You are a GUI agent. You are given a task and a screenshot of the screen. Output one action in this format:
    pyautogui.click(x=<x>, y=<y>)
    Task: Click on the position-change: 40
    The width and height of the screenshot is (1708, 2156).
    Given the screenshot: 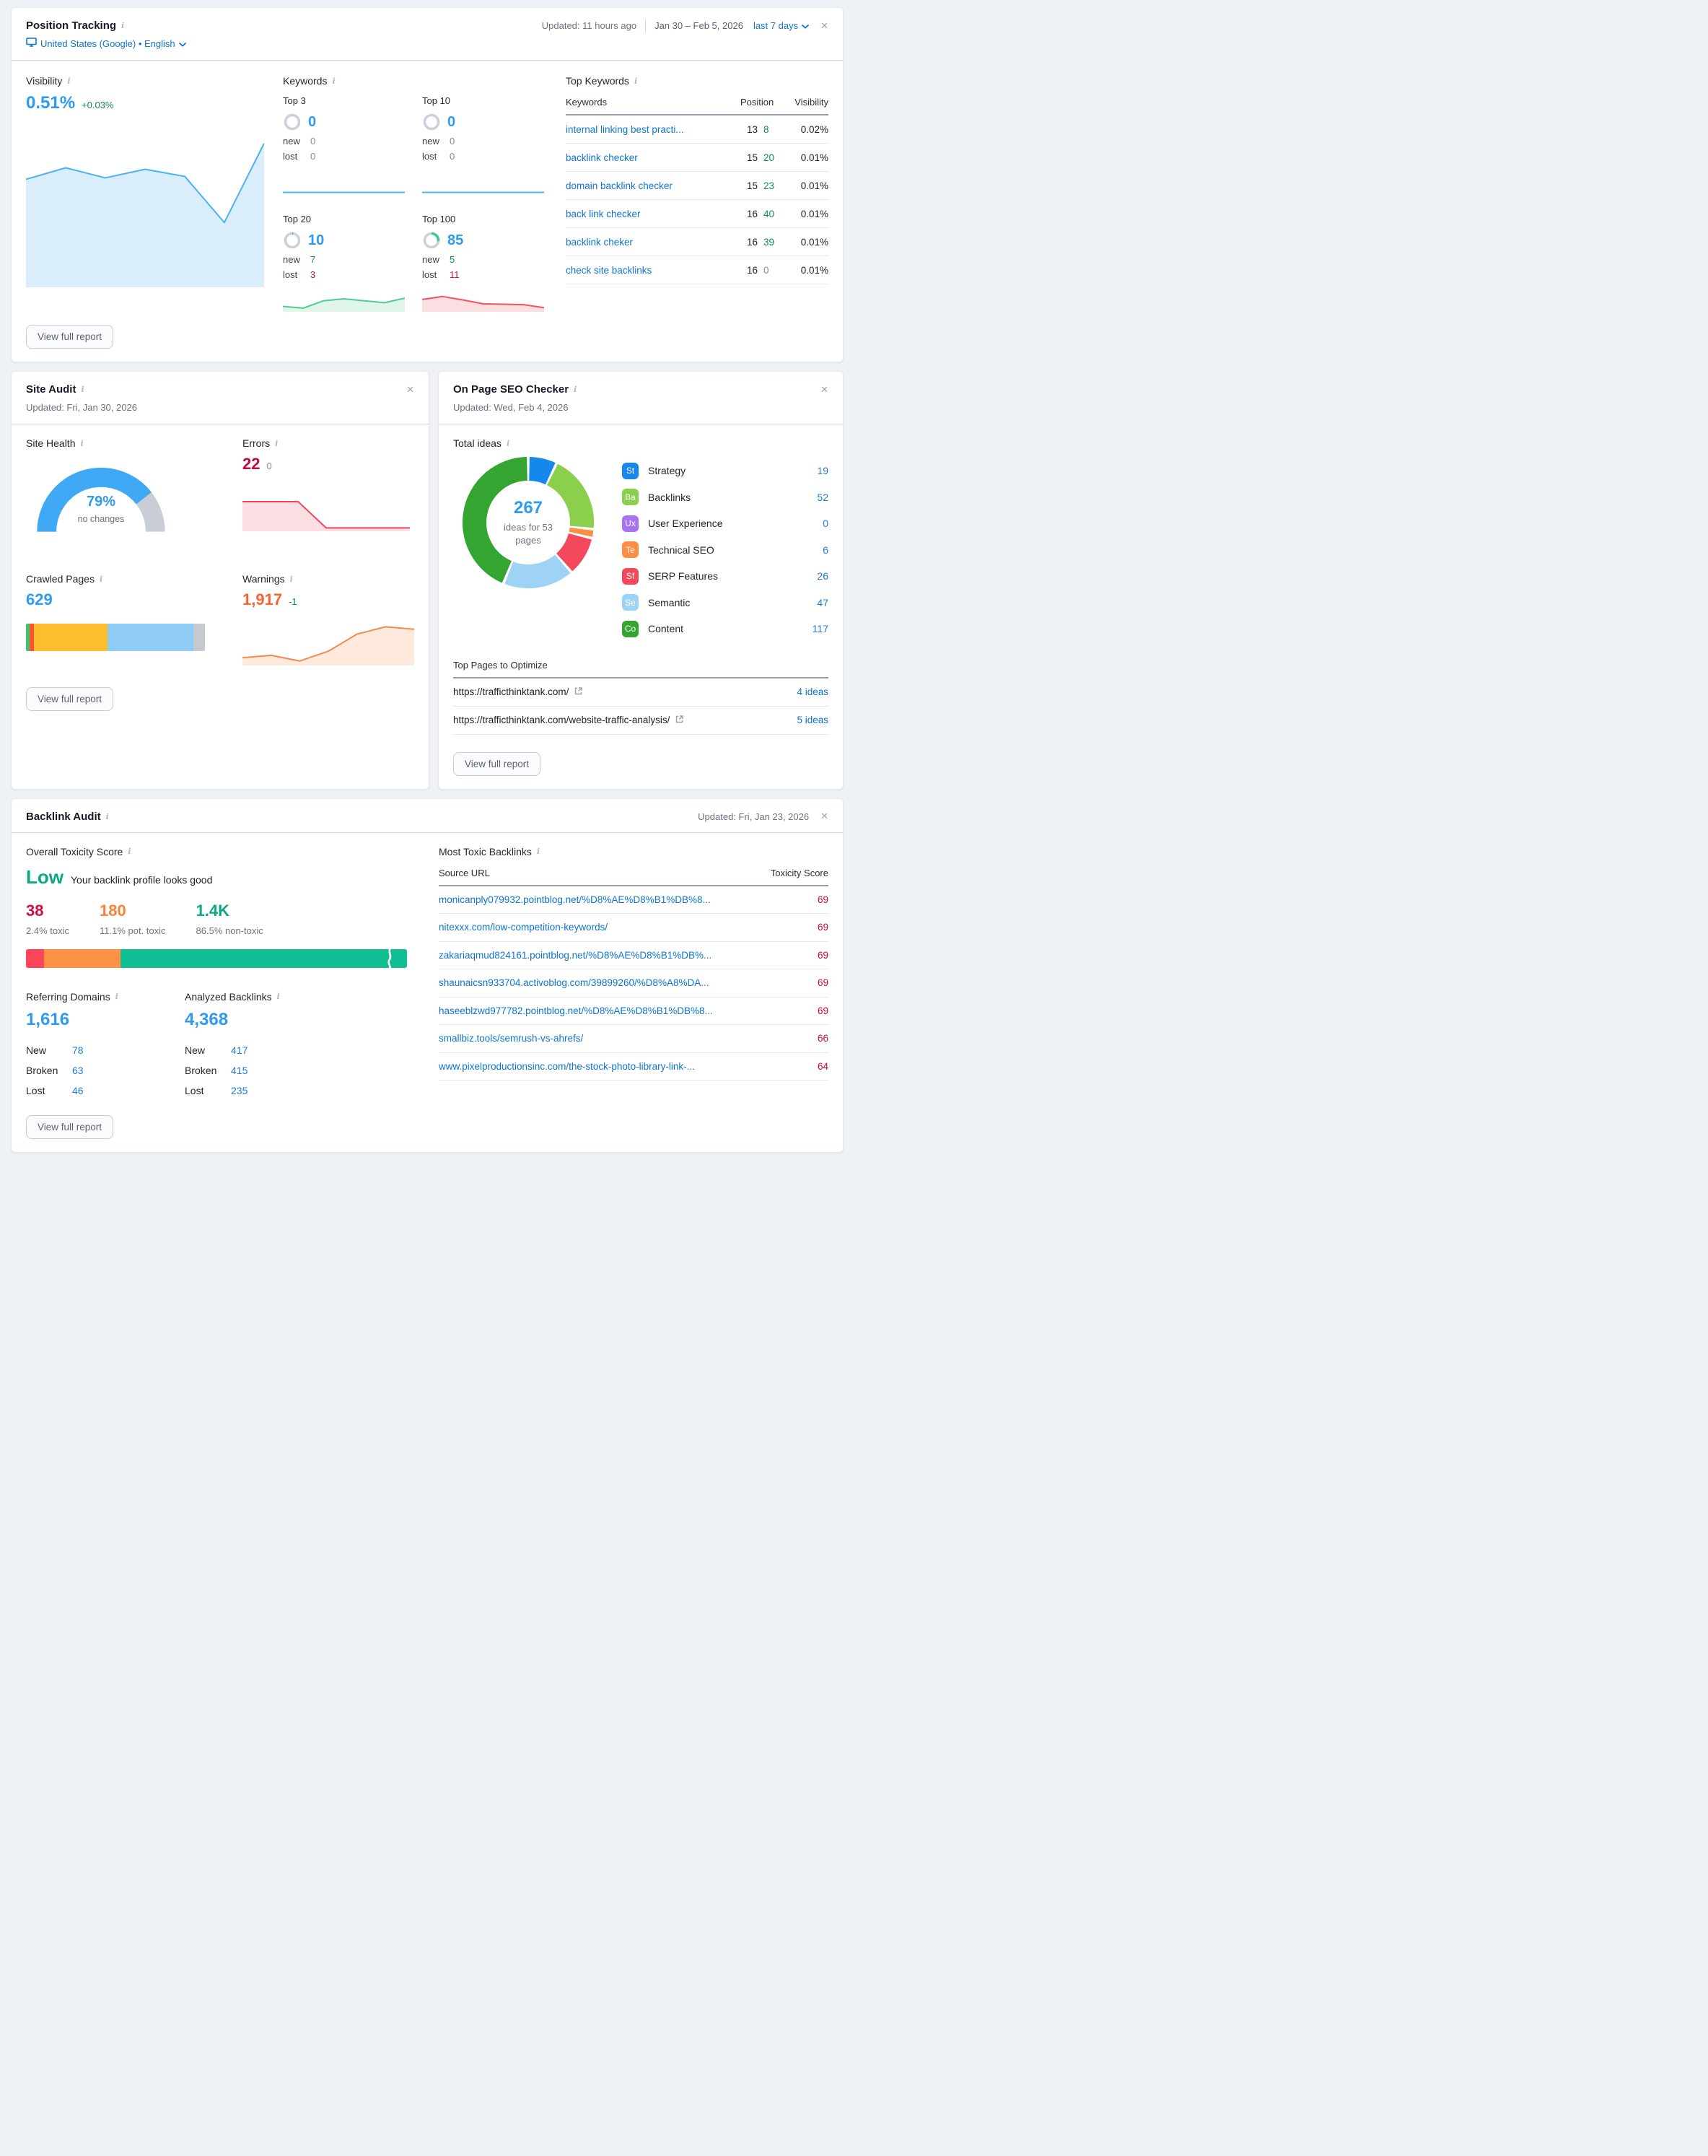 What is the action you would take?
    pyautogui.click(x=769, y=213)
    